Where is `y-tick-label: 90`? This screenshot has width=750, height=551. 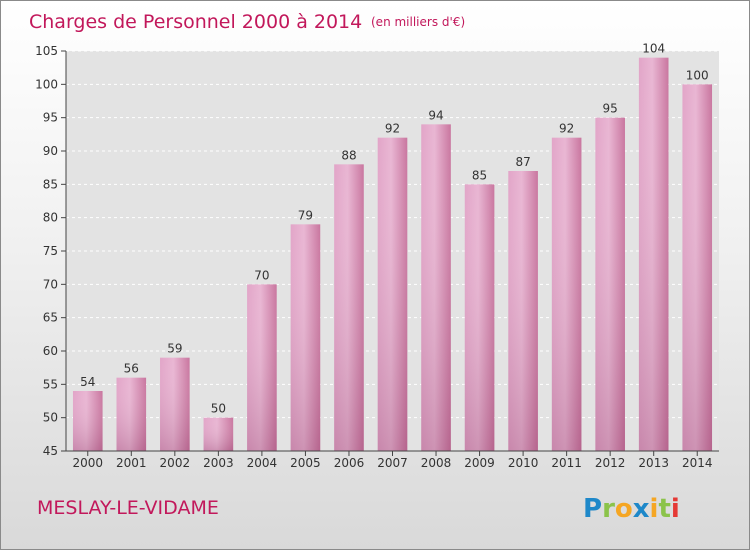
y-tick-label: 90 is located at coordinates (50, 151).